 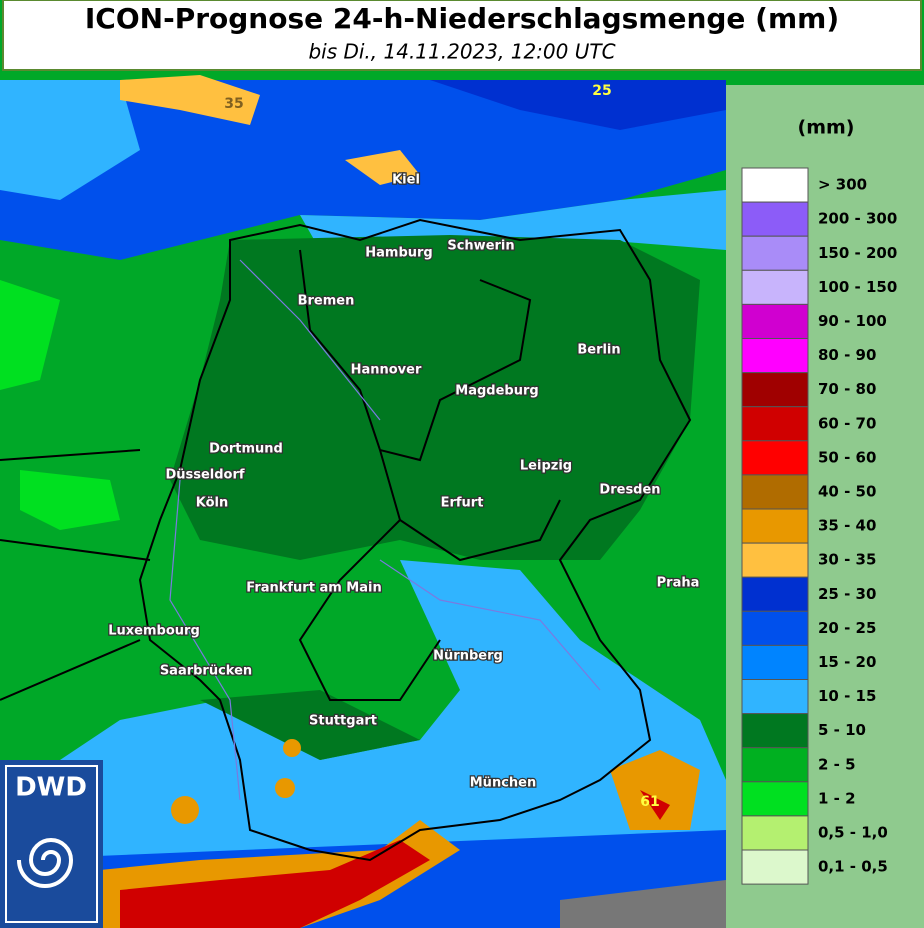 I want to click on max-label: 25, so click(x=601, y=91).